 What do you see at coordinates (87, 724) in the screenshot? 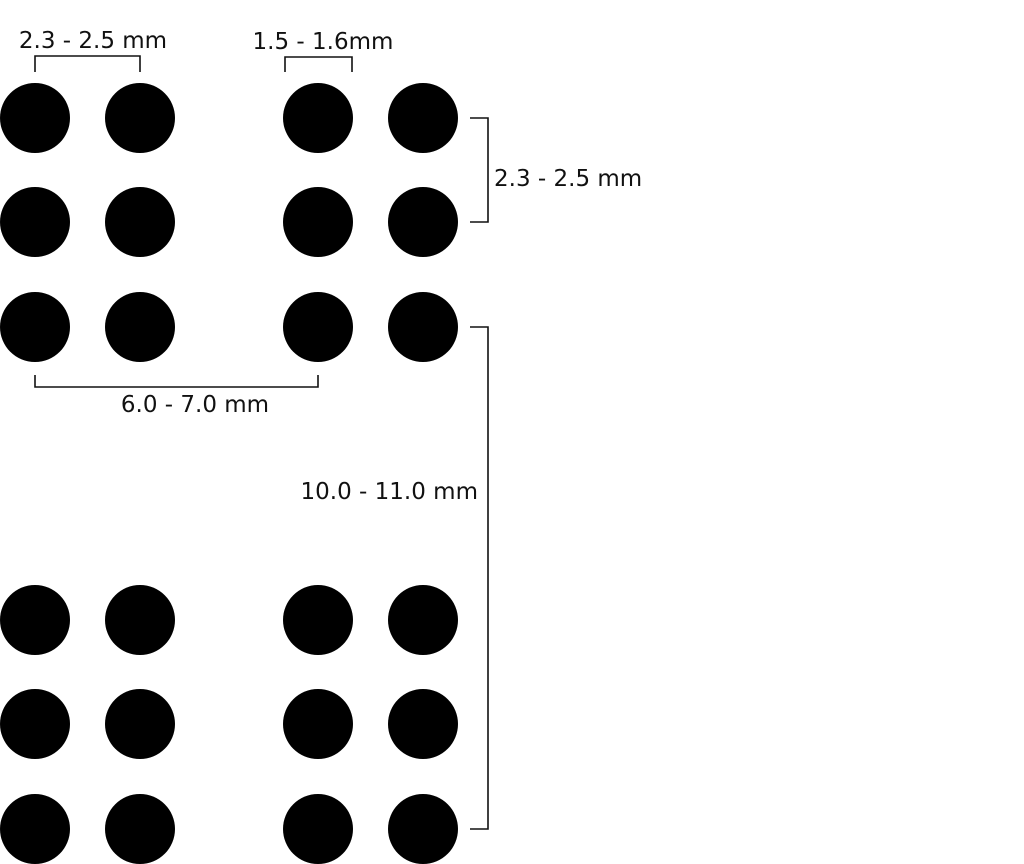
I see `braille-cell-bottom-left` at bounding box center [87, 724].